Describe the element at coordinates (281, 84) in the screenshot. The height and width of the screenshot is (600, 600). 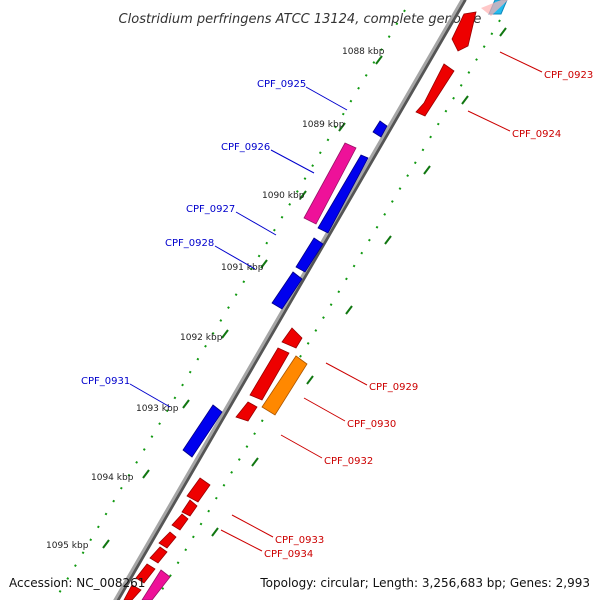
I see `label-CPF_0925: CPF_0925` at that location.